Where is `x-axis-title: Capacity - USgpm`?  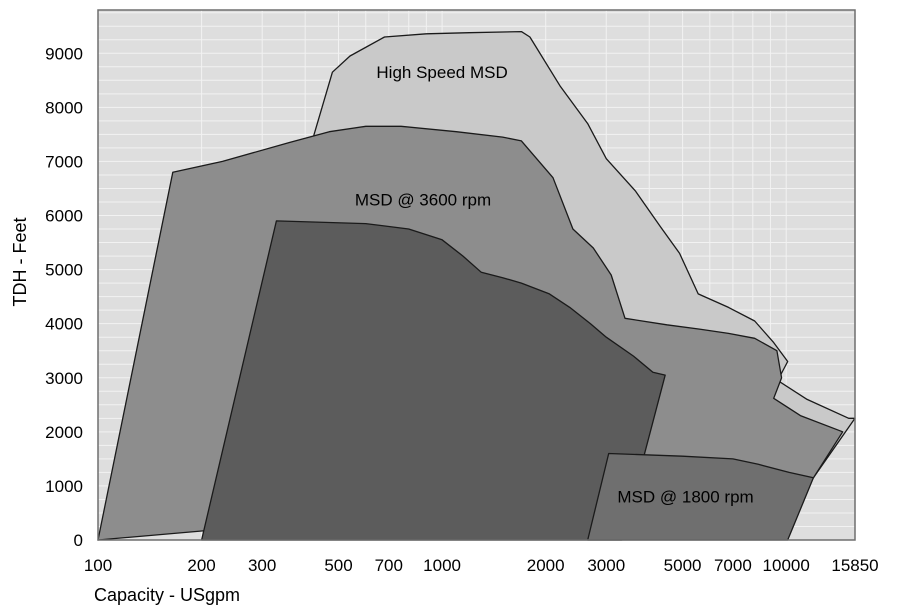 x-axis-title: Capacity - USgpm is located at coordinates (167, 595).